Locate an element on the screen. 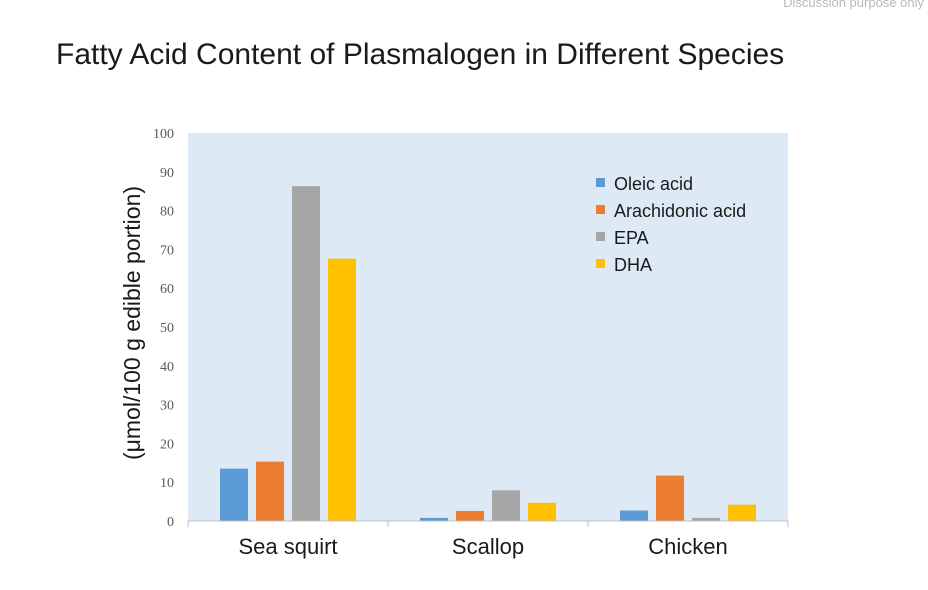 This screenshot has height=590, width=928. y-tick-label: 40 is located at coordinates (167, 367).